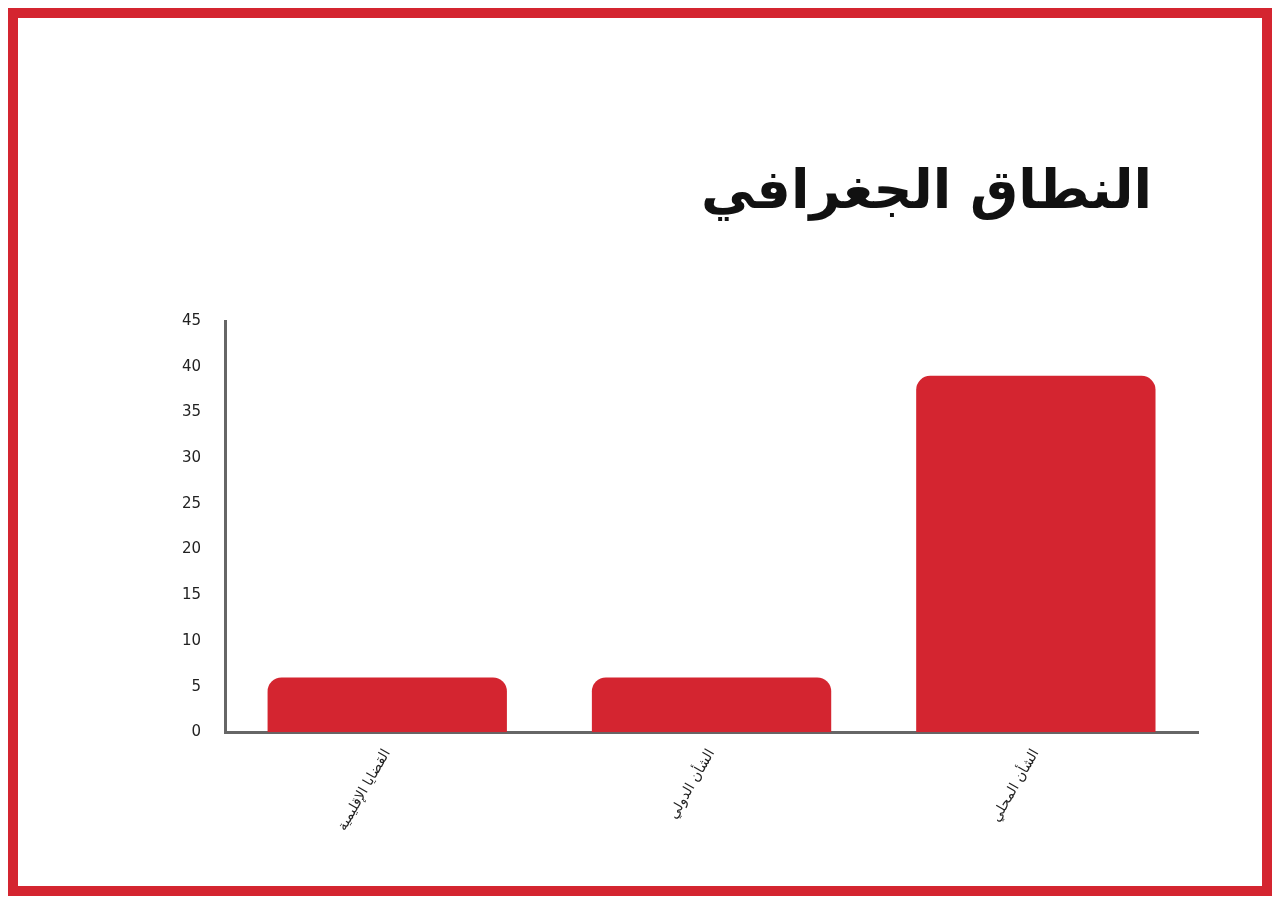 The image size is (1280, 904). What do you see at coordinates (191, 319) in the screenshot?
I see `y-tick-label: 45` at bounding box center [191, 319].